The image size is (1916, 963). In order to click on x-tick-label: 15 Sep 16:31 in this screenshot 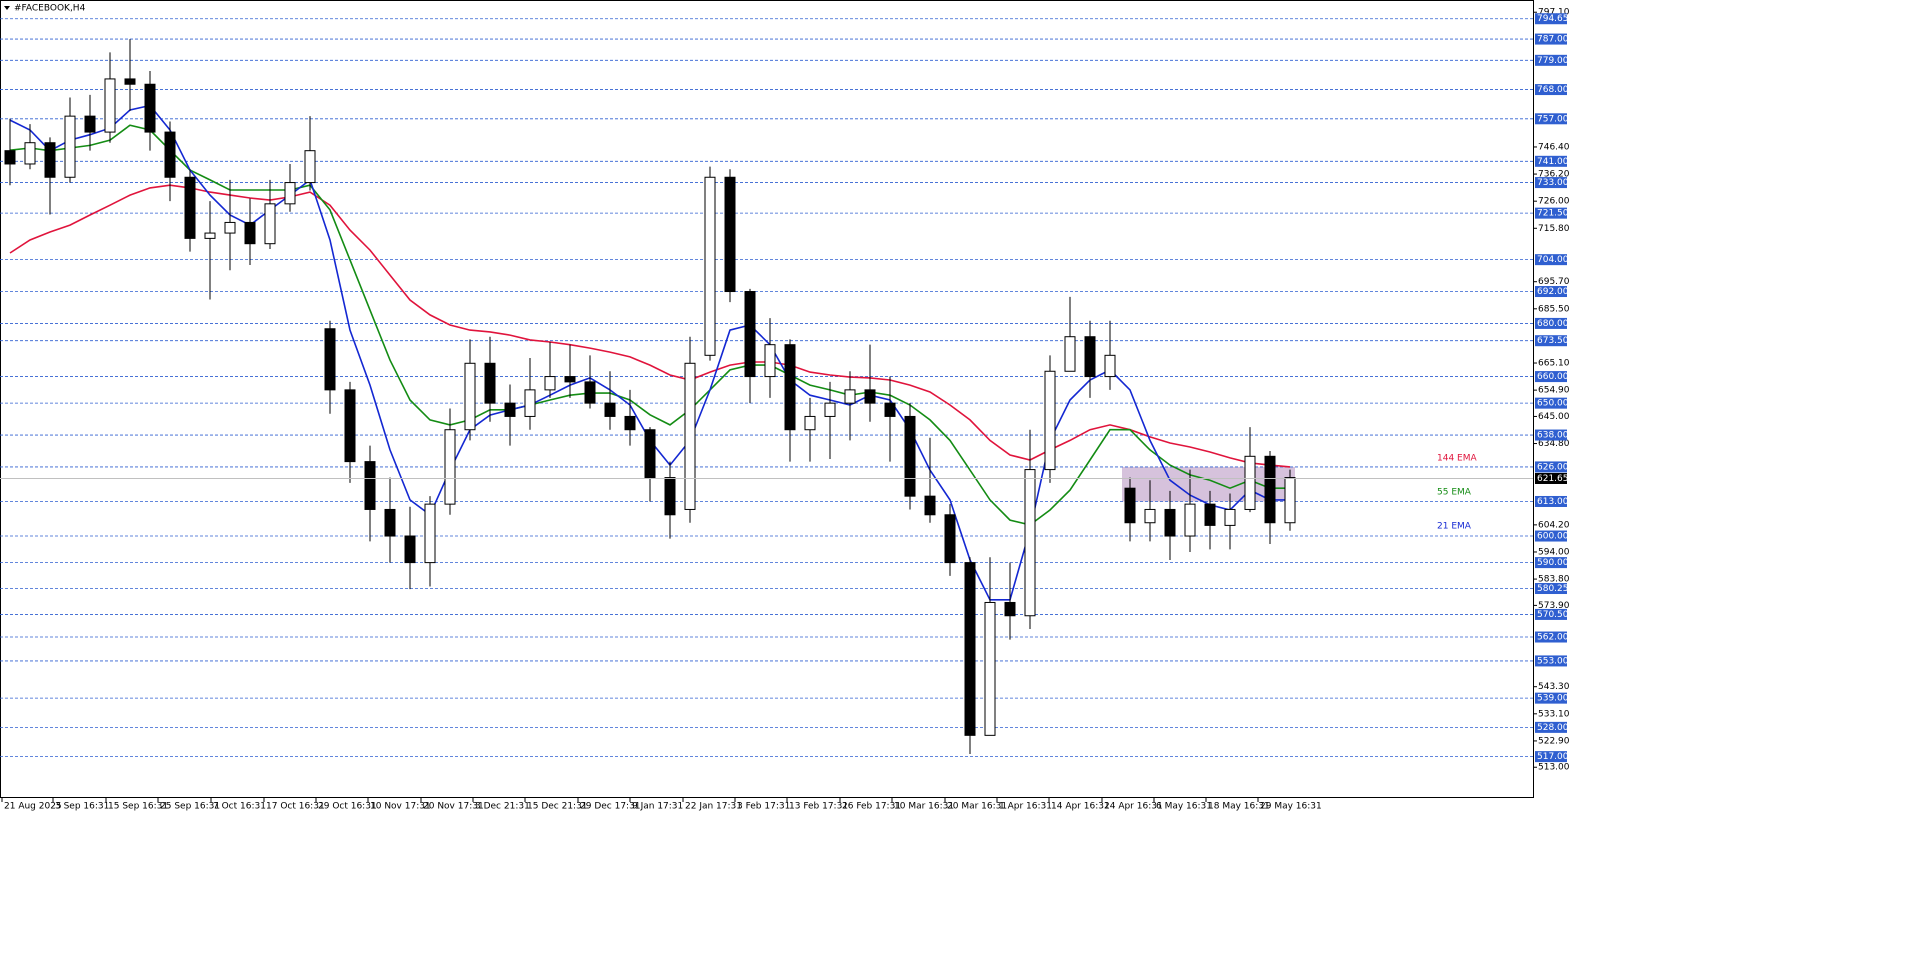, I will do `click(138, 807)`.